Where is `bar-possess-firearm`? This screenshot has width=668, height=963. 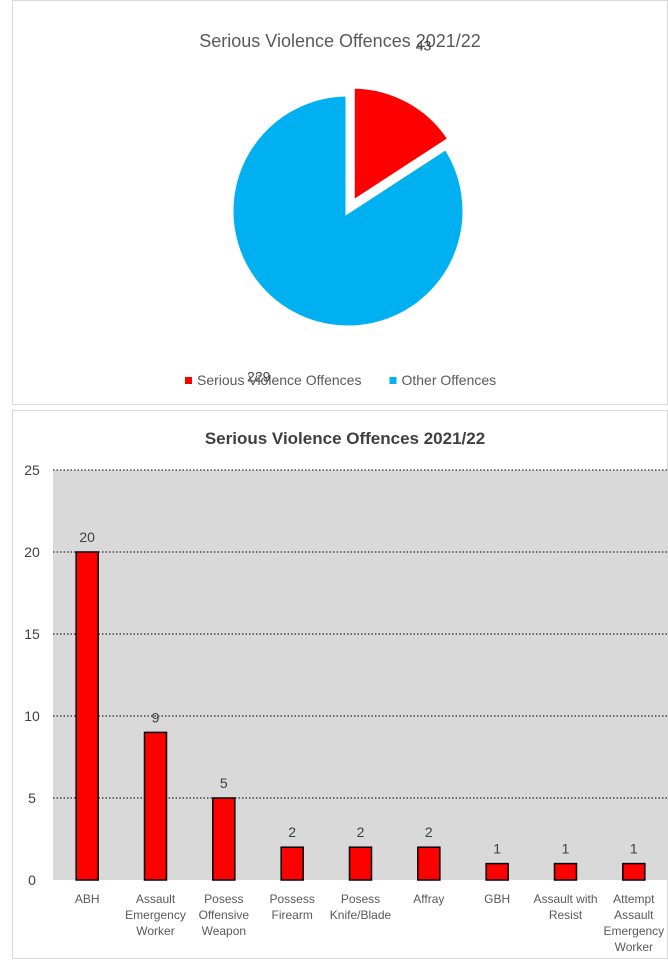
bar-possess-firearm is located at coordinates (292, 863).